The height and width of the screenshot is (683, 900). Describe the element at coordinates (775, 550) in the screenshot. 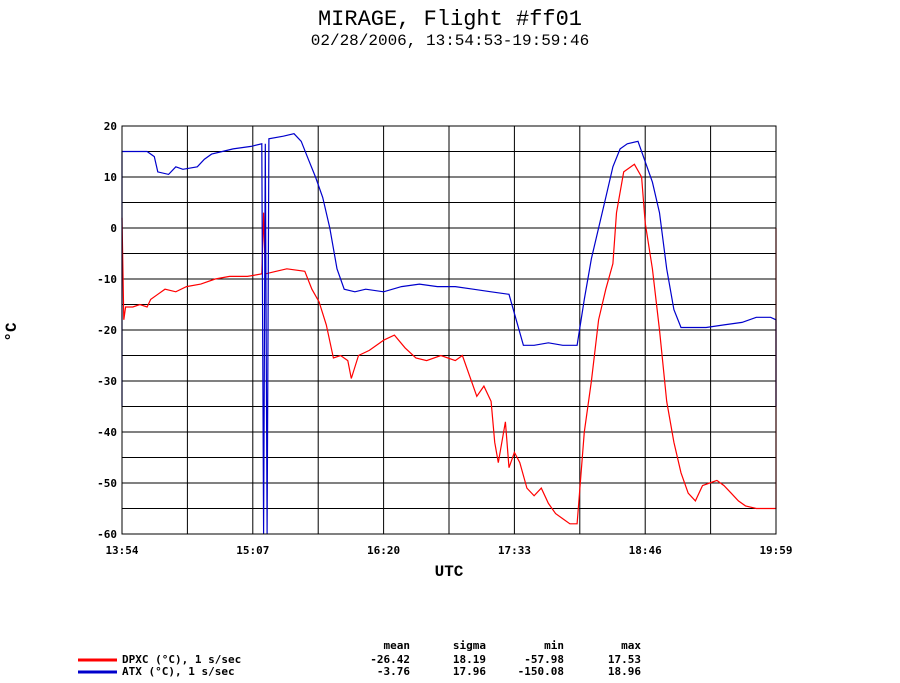

I see `x-tick-label: 19:59` at that location.